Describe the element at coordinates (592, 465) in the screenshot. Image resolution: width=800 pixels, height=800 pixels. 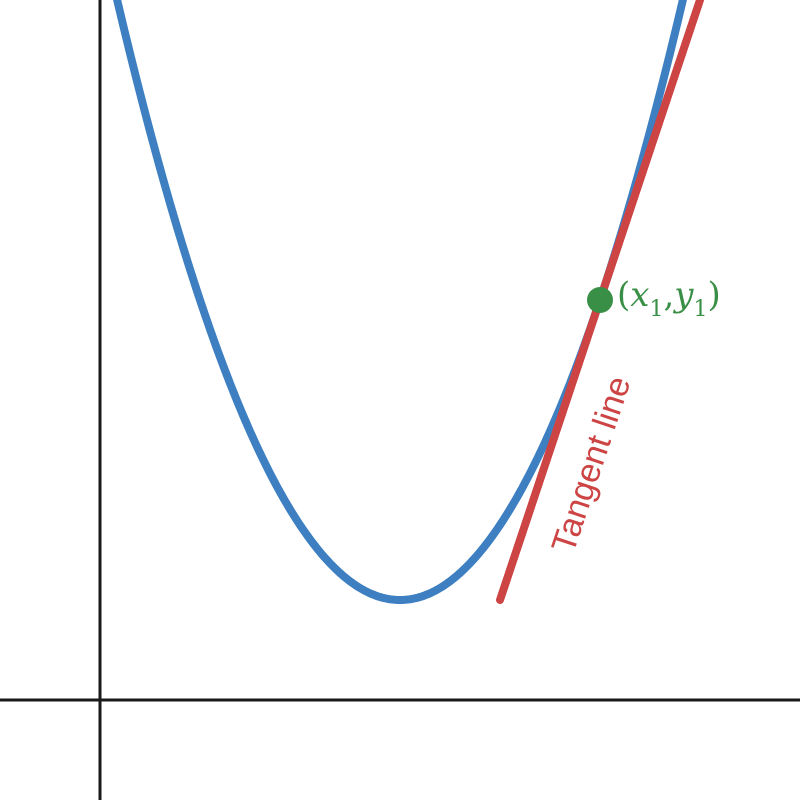
I see `tangent-label: Tangent line` at that location.